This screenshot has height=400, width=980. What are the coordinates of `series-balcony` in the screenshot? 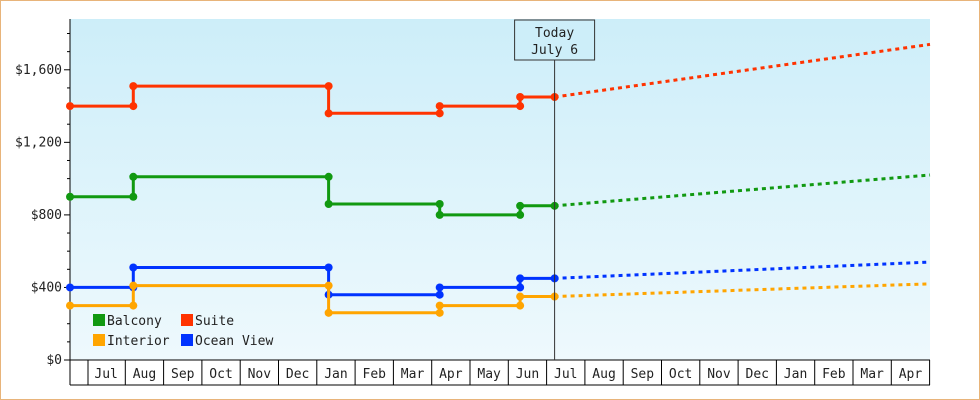 It's located at (498, 195).